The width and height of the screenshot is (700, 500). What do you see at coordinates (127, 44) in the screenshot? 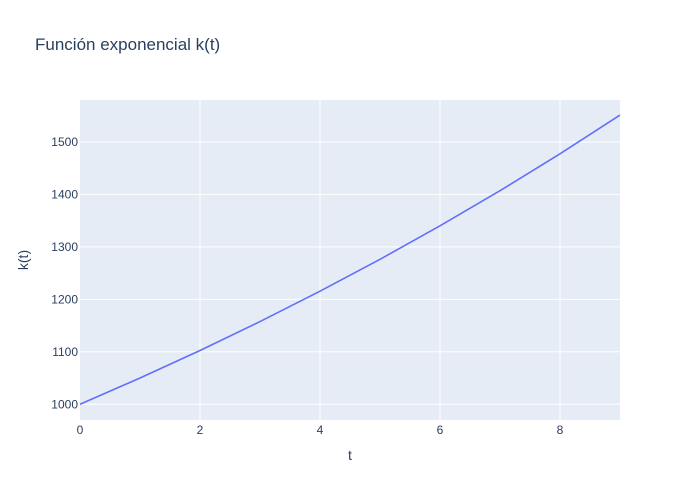
I see `chart-title: Función exponencial k(t)` at bounding box center [127, 44].